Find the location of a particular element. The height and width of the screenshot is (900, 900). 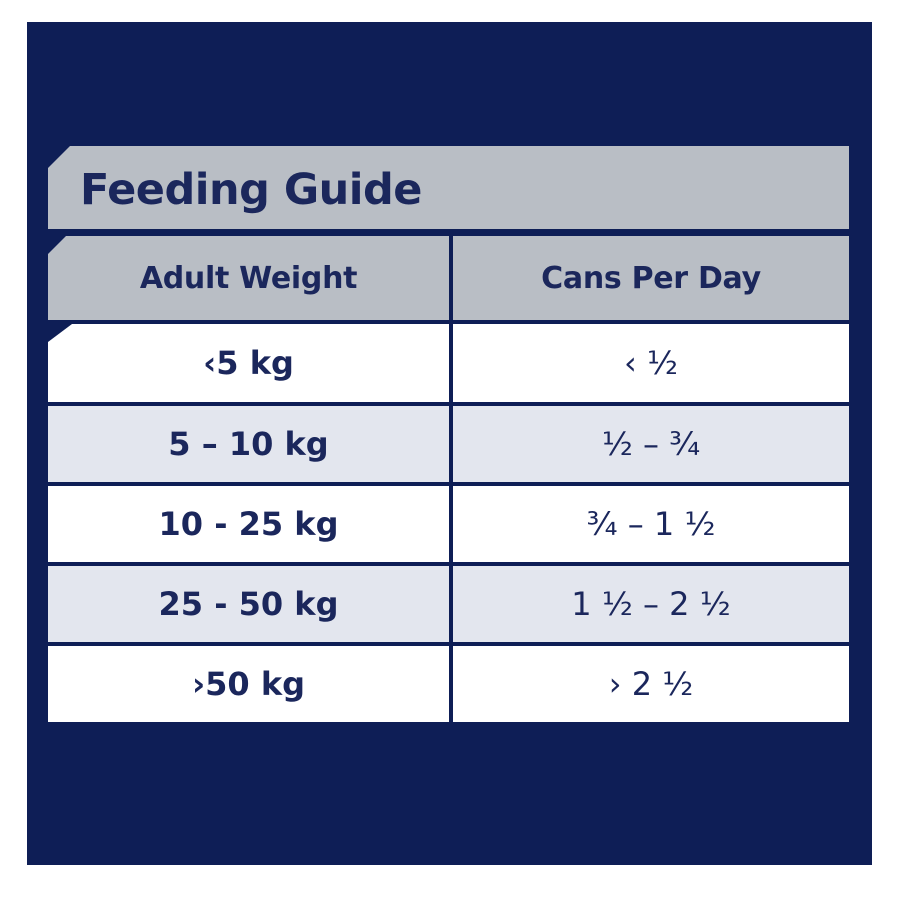

column-divider is located at coordinates (451, 486).